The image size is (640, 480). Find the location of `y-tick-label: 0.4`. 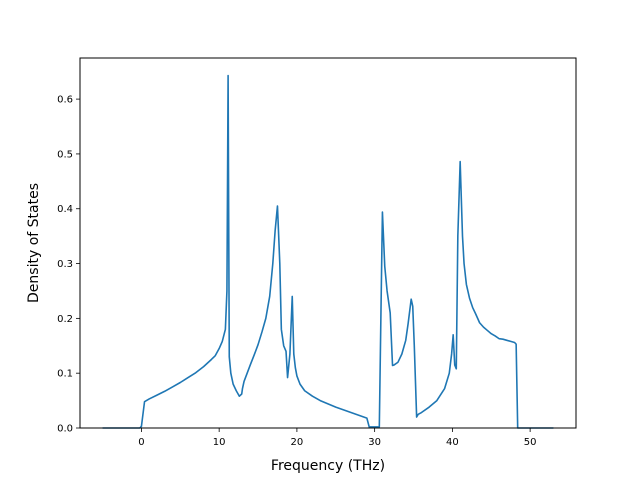

y-tick-label: 0.4 is located at coordinates (65, 209).